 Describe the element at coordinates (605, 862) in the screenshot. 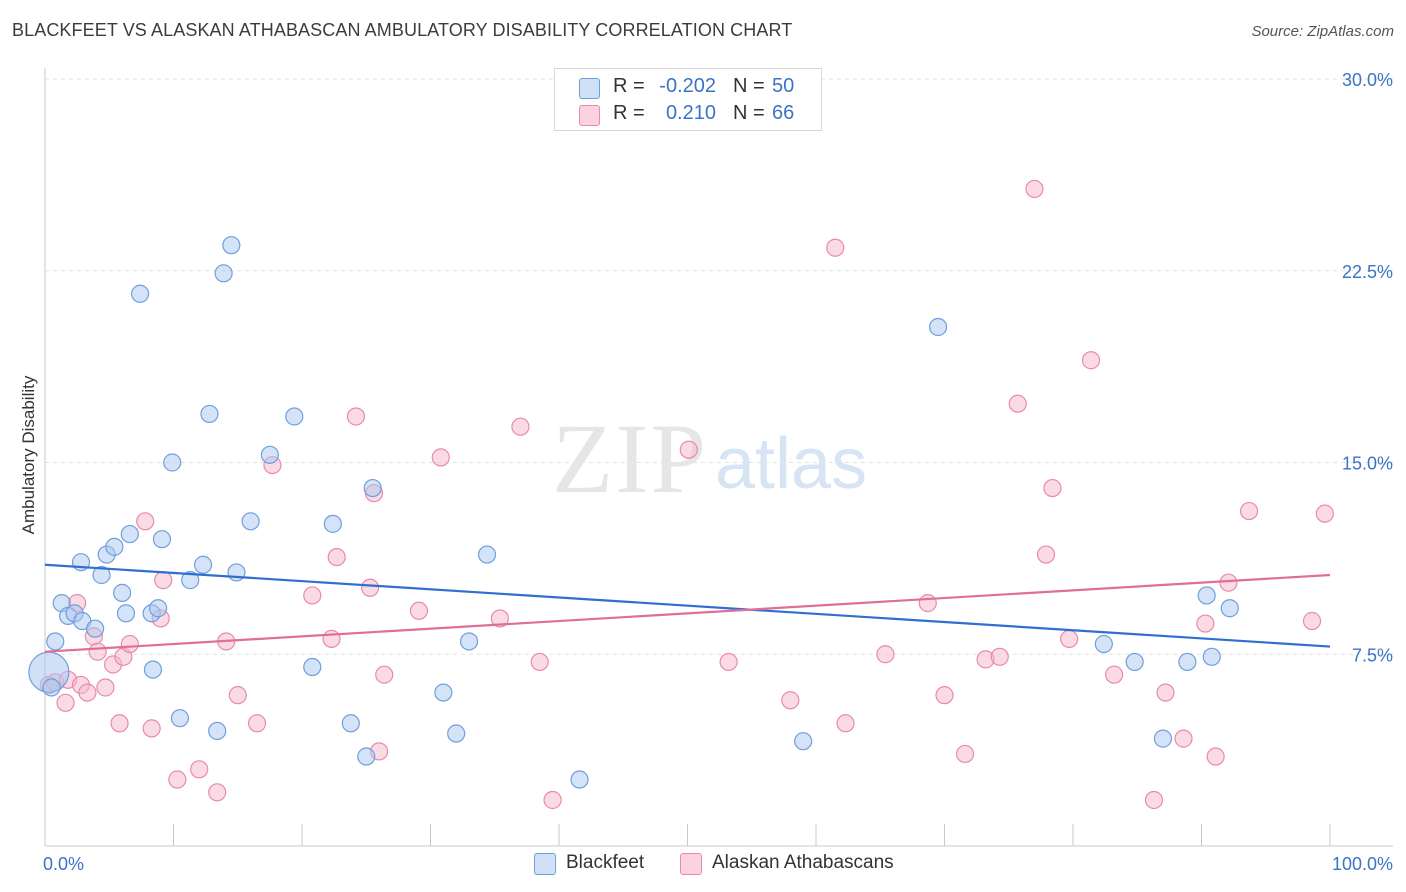

I see `legend-label-blackfeet: Blackfeet` at that location.